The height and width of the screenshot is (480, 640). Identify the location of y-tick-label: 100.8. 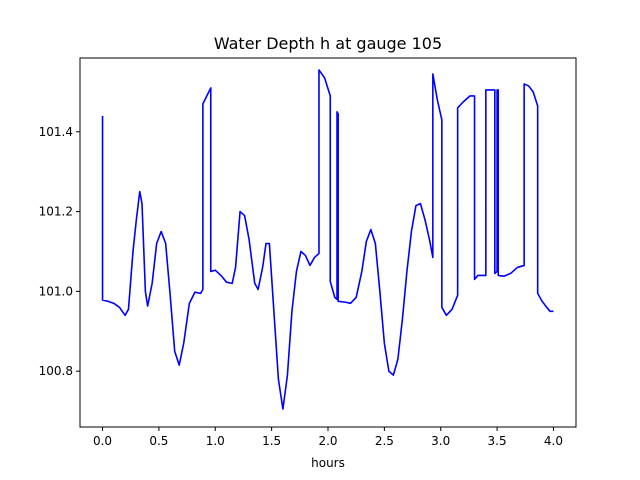
(56, 371).